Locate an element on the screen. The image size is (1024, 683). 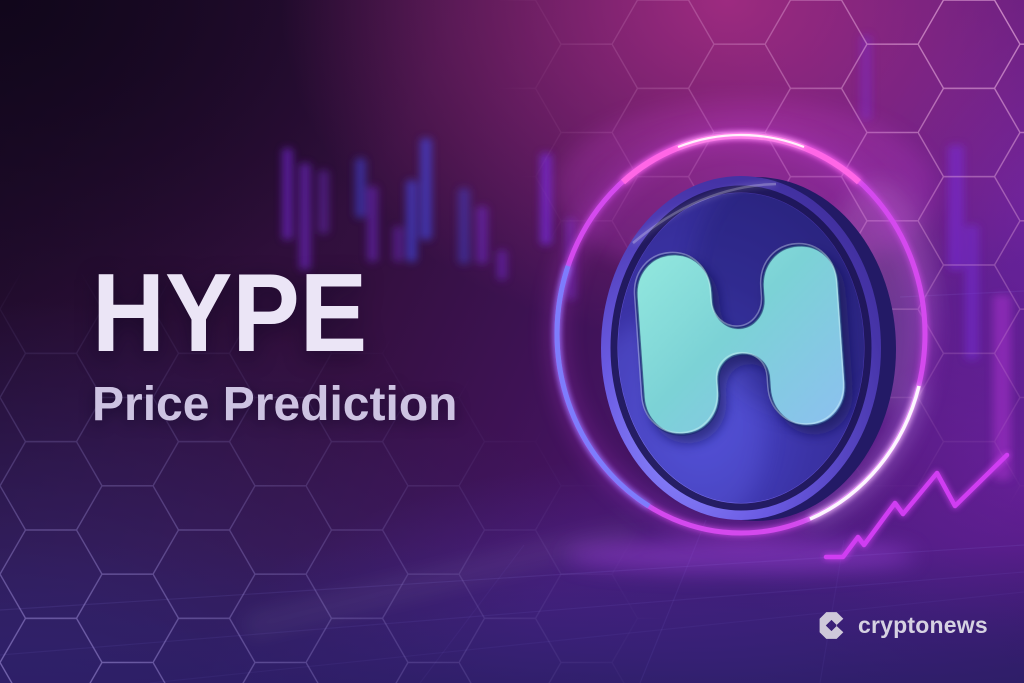
brand-name: cryptonews is located at coordinates (923, 624).